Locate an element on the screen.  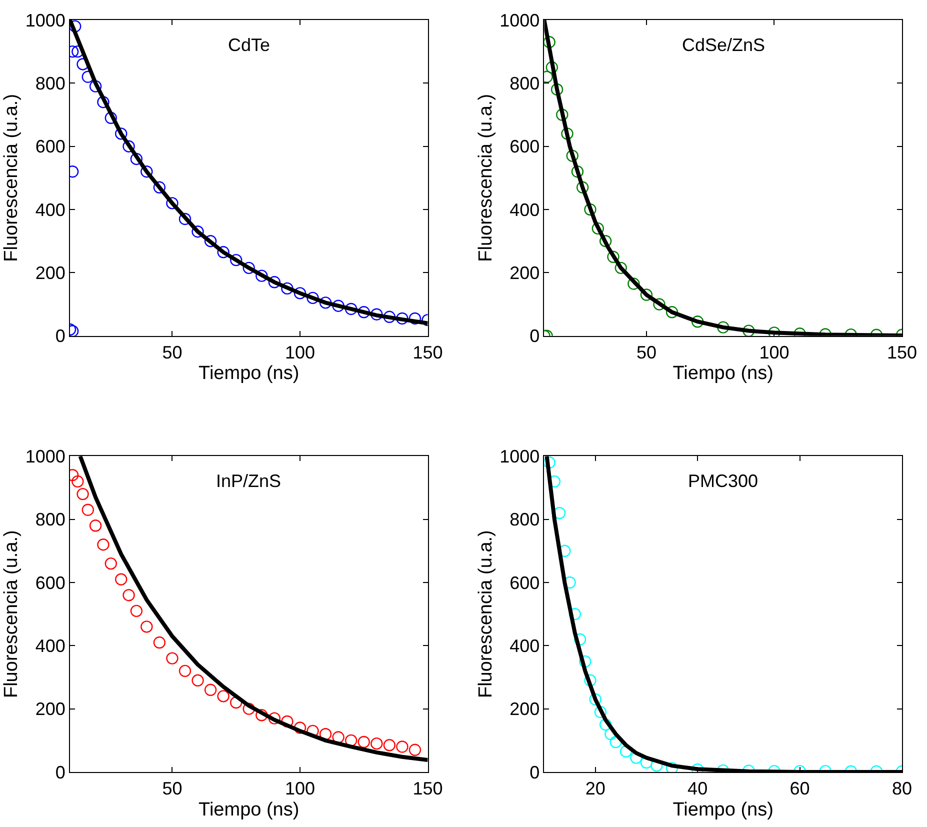
text: InP/ZnS is located at coordinates (249, 481).